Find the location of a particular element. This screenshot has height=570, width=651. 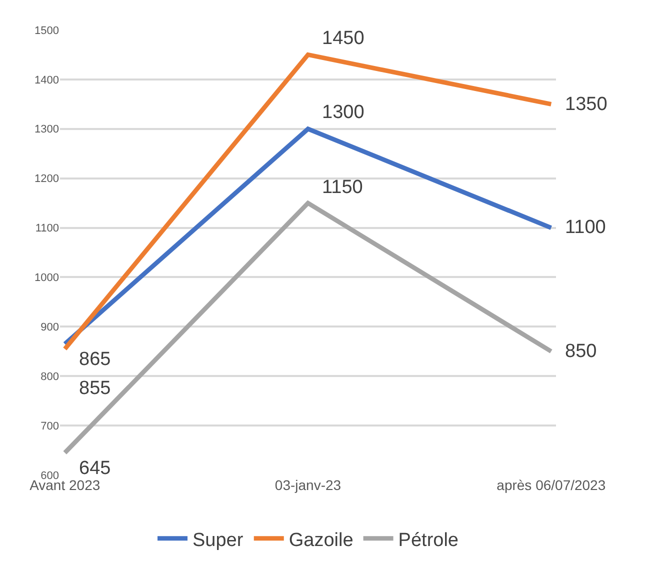

data-label: 645 is located at coordinates (95, 468).